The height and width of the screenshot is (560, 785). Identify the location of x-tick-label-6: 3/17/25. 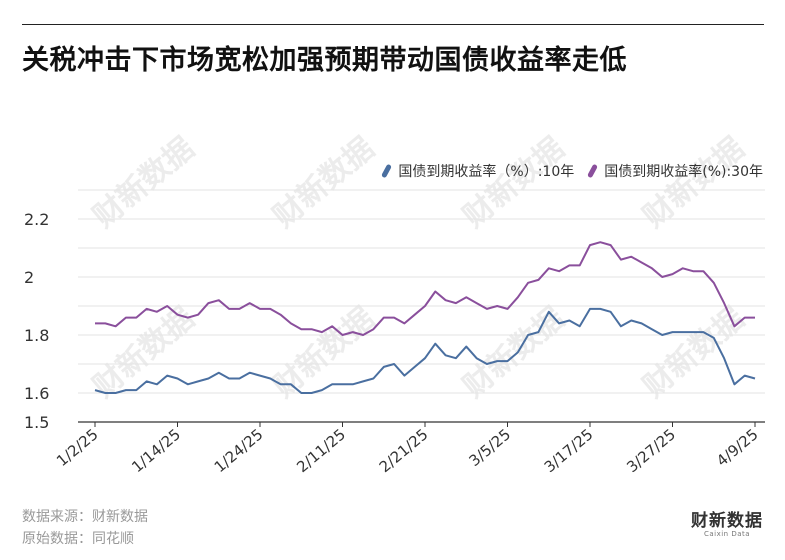
(569, 450).